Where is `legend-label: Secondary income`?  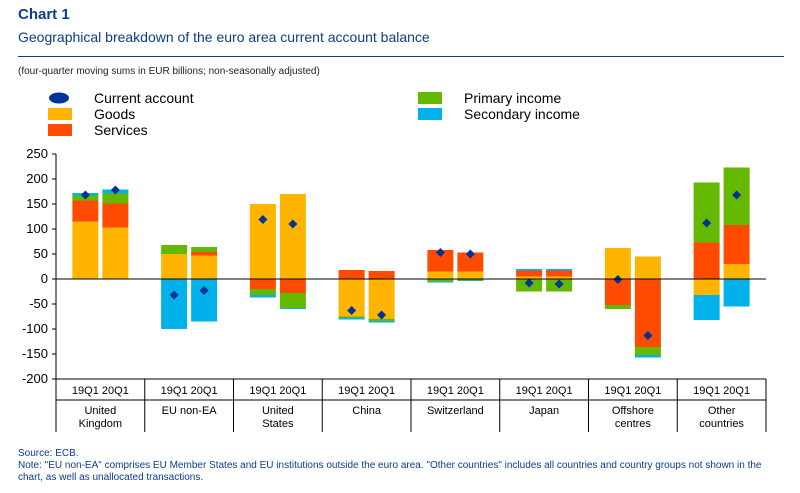
legend-label: Secondary income is located at coordinates (522, 114).